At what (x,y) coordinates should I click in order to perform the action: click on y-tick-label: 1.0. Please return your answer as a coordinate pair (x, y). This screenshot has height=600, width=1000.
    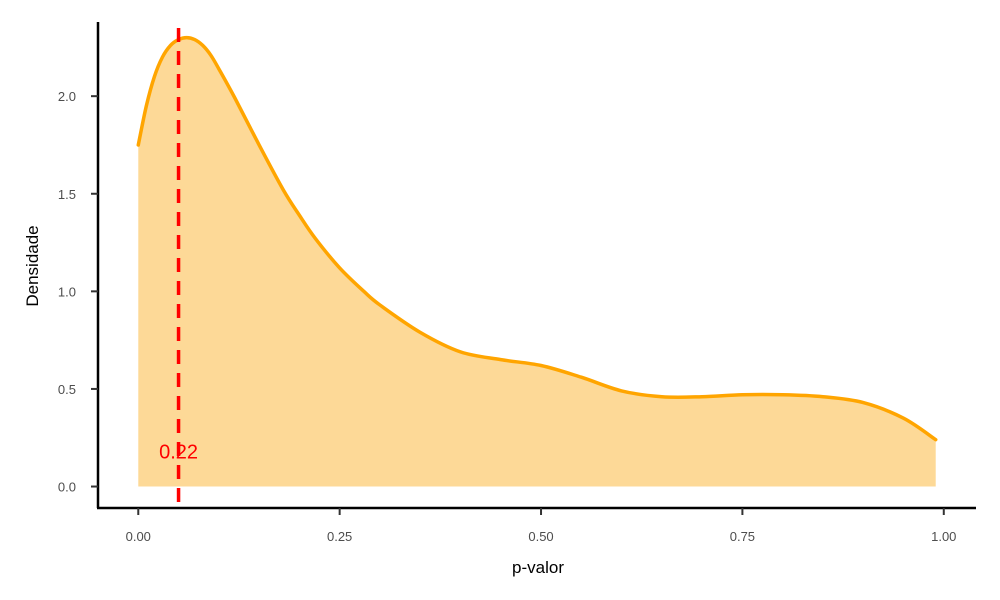
    Looking at the image, I should click on (67, 291).